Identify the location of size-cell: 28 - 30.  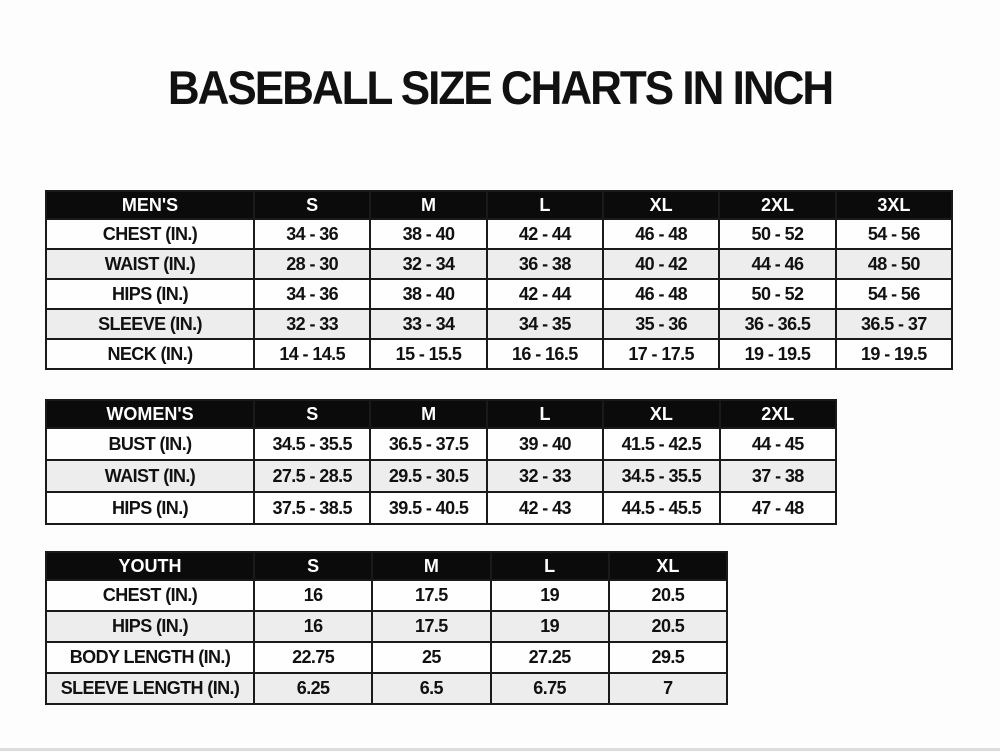
(312, 264).